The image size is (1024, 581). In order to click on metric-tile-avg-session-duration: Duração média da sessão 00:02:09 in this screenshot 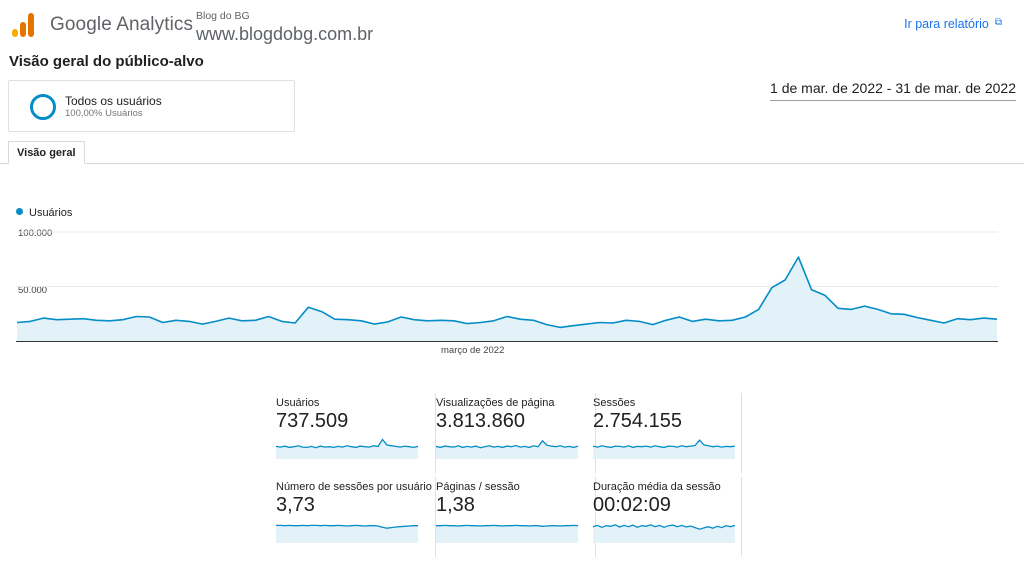, I will do `click(667, 517)`.